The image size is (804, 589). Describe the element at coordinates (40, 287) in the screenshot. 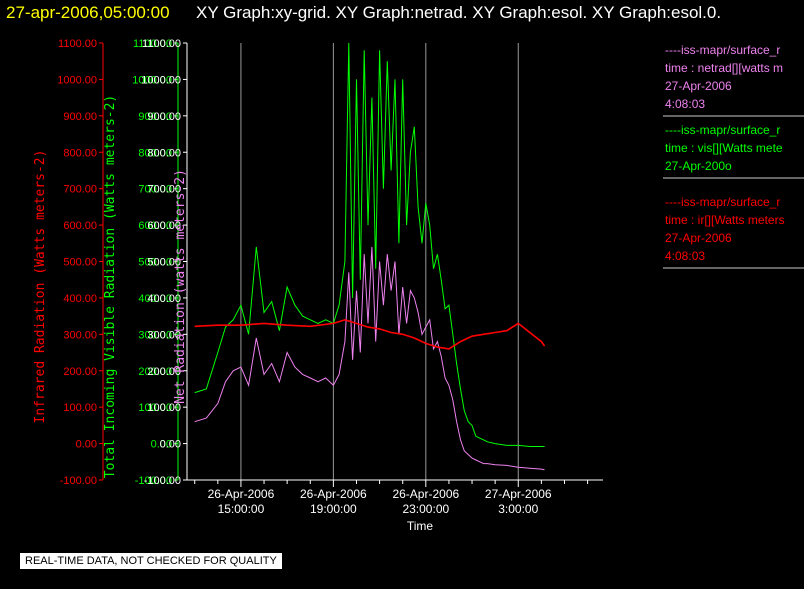

I see `y-axis-label-ir: Infrared Radiation (Watts meters-2)` at that location.